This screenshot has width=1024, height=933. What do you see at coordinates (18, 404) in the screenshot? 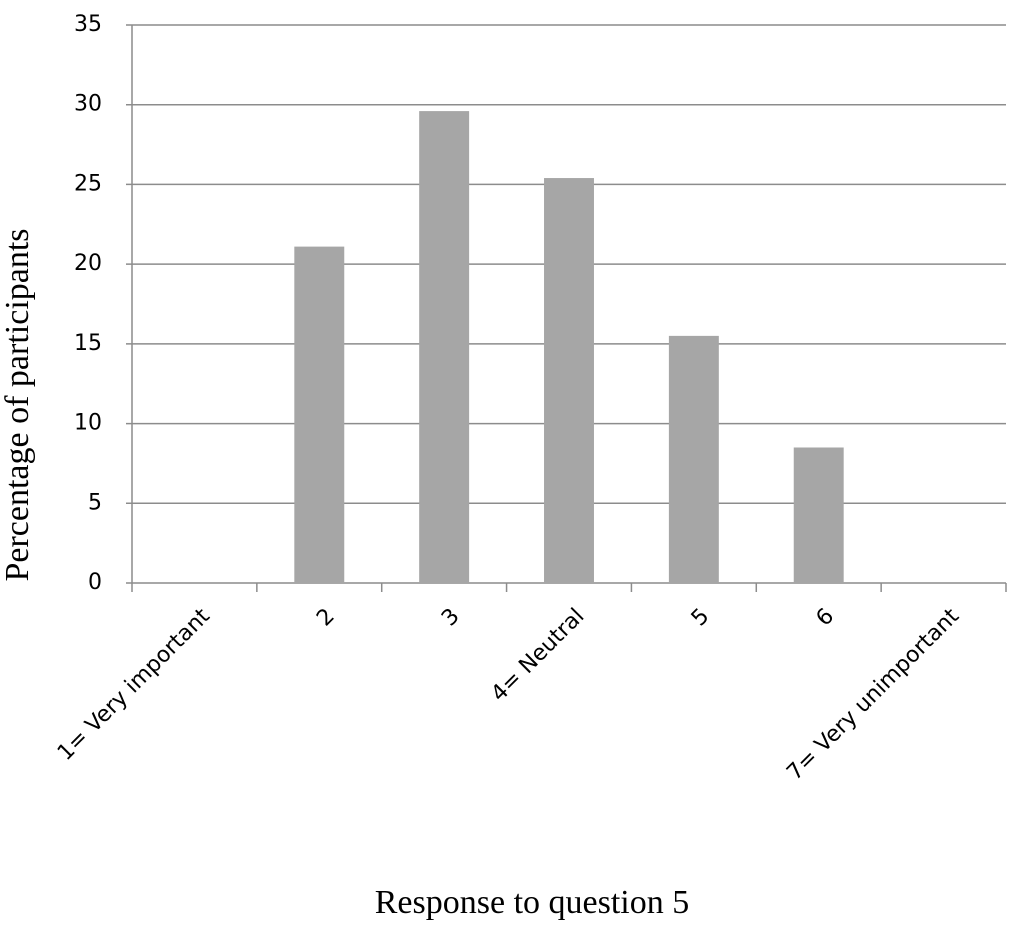
I see `y-axis-title: Percentage of participants` at bounding box center [18, 404].